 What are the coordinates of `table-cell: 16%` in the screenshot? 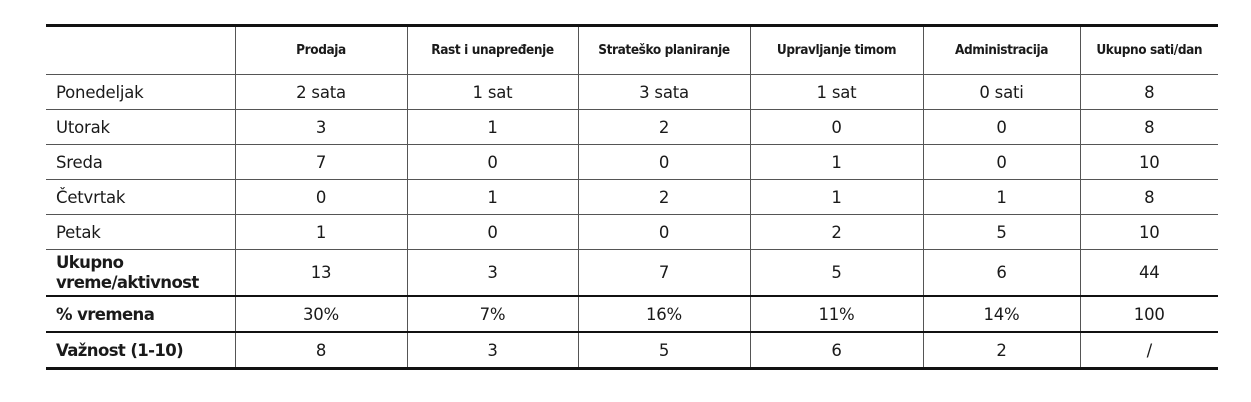 It's located at (664, 314).